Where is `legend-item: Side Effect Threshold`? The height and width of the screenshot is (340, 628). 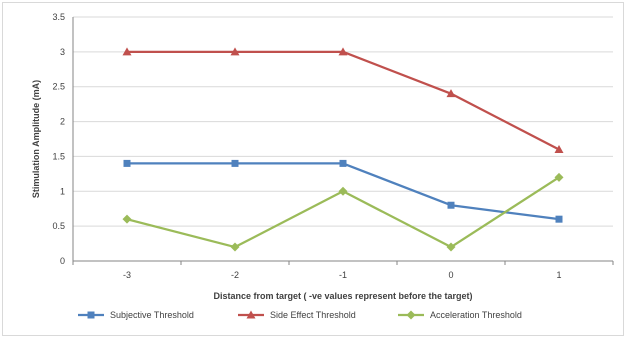
legend-item: Side Effect Threshold is located at coordinates (297, 315).